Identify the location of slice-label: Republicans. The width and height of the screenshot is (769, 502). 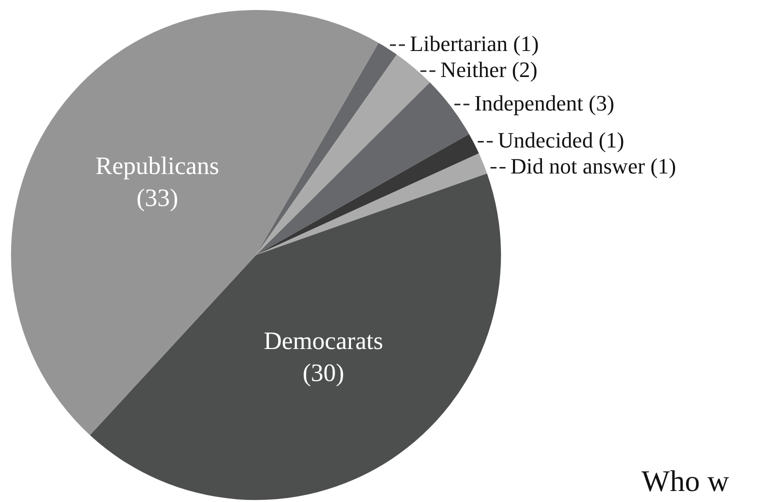
(158, 166).